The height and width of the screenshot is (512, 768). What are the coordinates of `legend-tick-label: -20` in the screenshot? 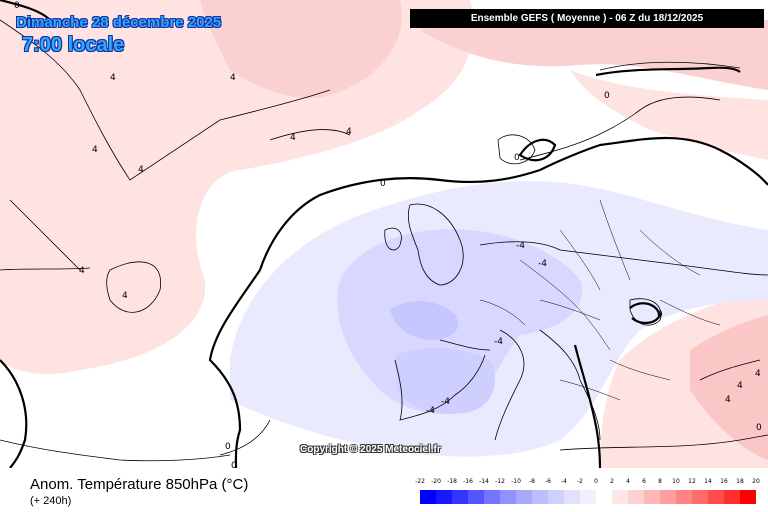 It's located at (436, 481).